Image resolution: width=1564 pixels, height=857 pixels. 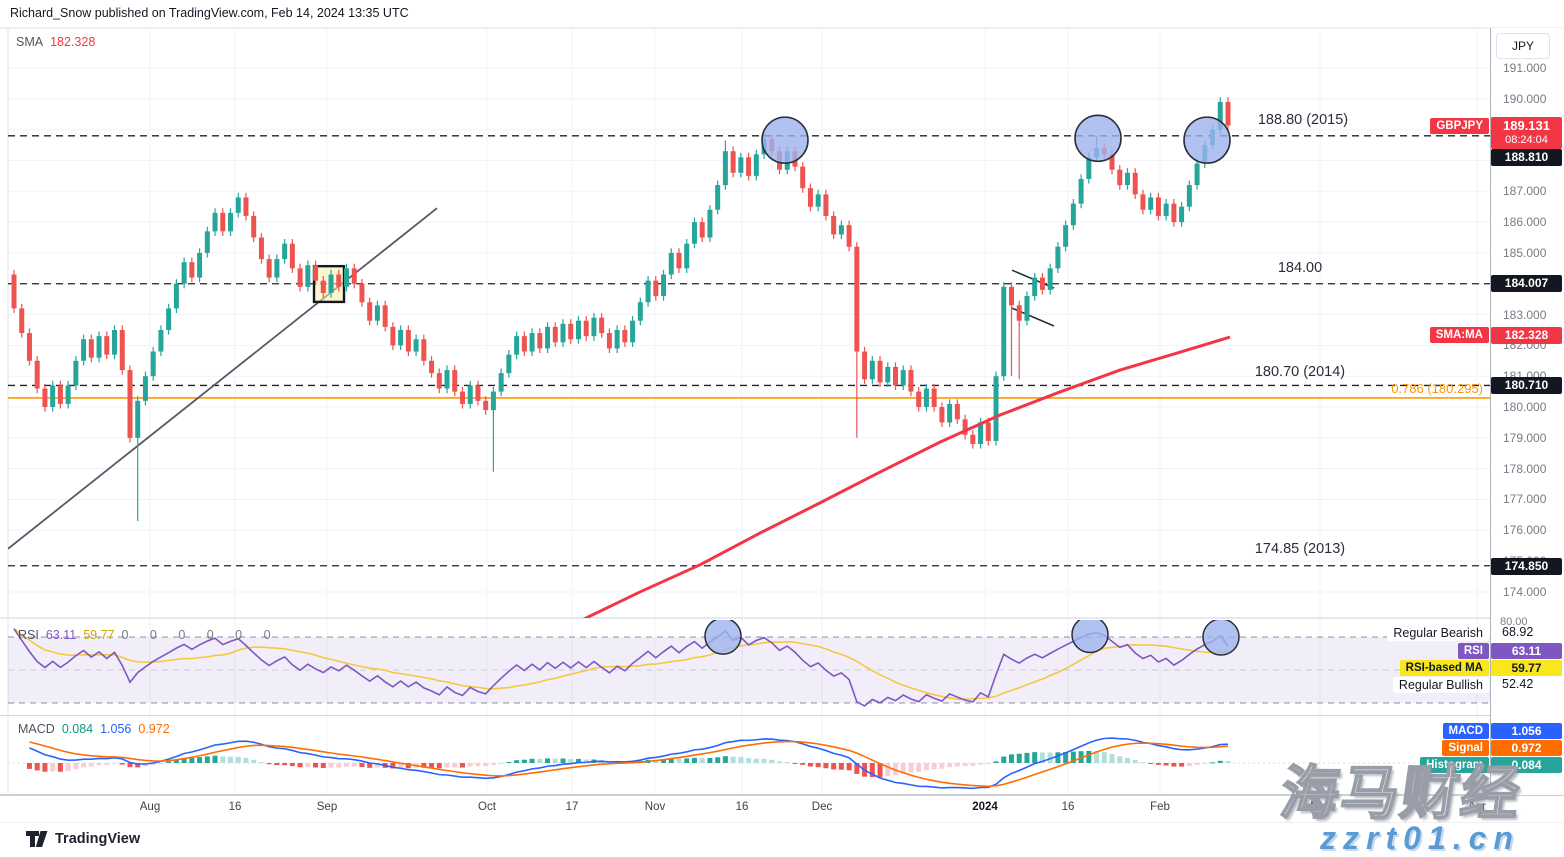 What do you see at coordinates (97, 729) in the screenshot?
I see `macd-legend: MACD 0.084 1.056 0.972` at bounding box center [97, 729].